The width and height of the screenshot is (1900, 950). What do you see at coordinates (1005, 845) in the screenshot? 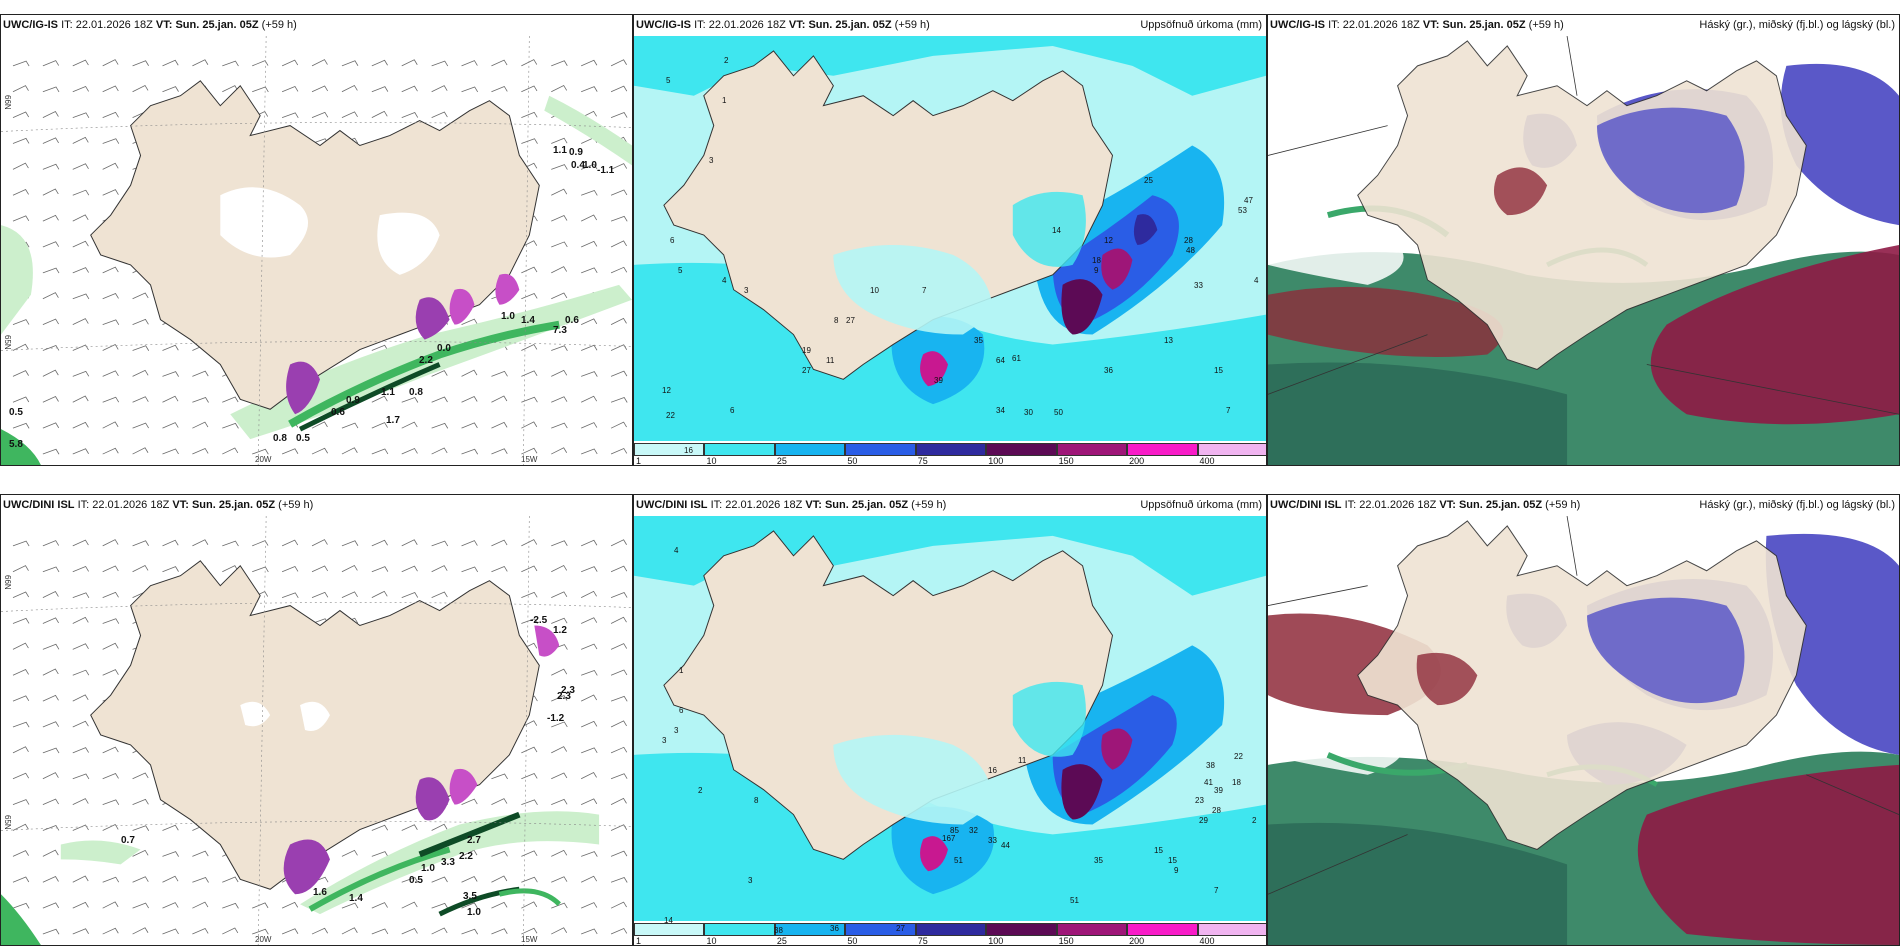
I see `precip-value: 44` at bounding box center [1005, 845].